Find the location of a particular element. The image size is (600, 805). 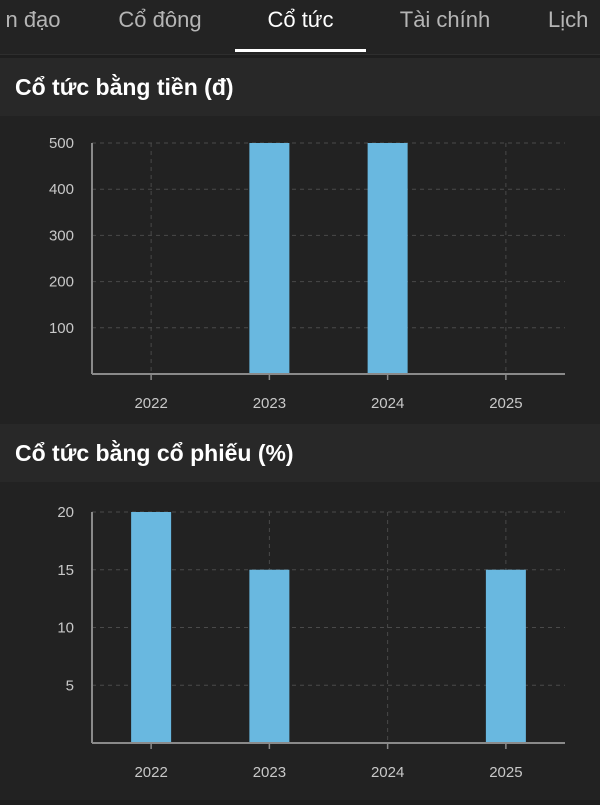

tab-label: Cổ đông is located at coordinates (160, 19).